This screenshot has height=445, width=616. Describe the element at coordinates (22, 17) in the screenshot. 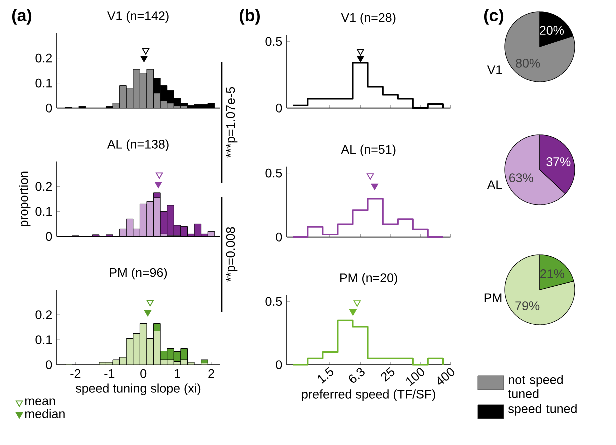

I see `text: (a)` at that location.